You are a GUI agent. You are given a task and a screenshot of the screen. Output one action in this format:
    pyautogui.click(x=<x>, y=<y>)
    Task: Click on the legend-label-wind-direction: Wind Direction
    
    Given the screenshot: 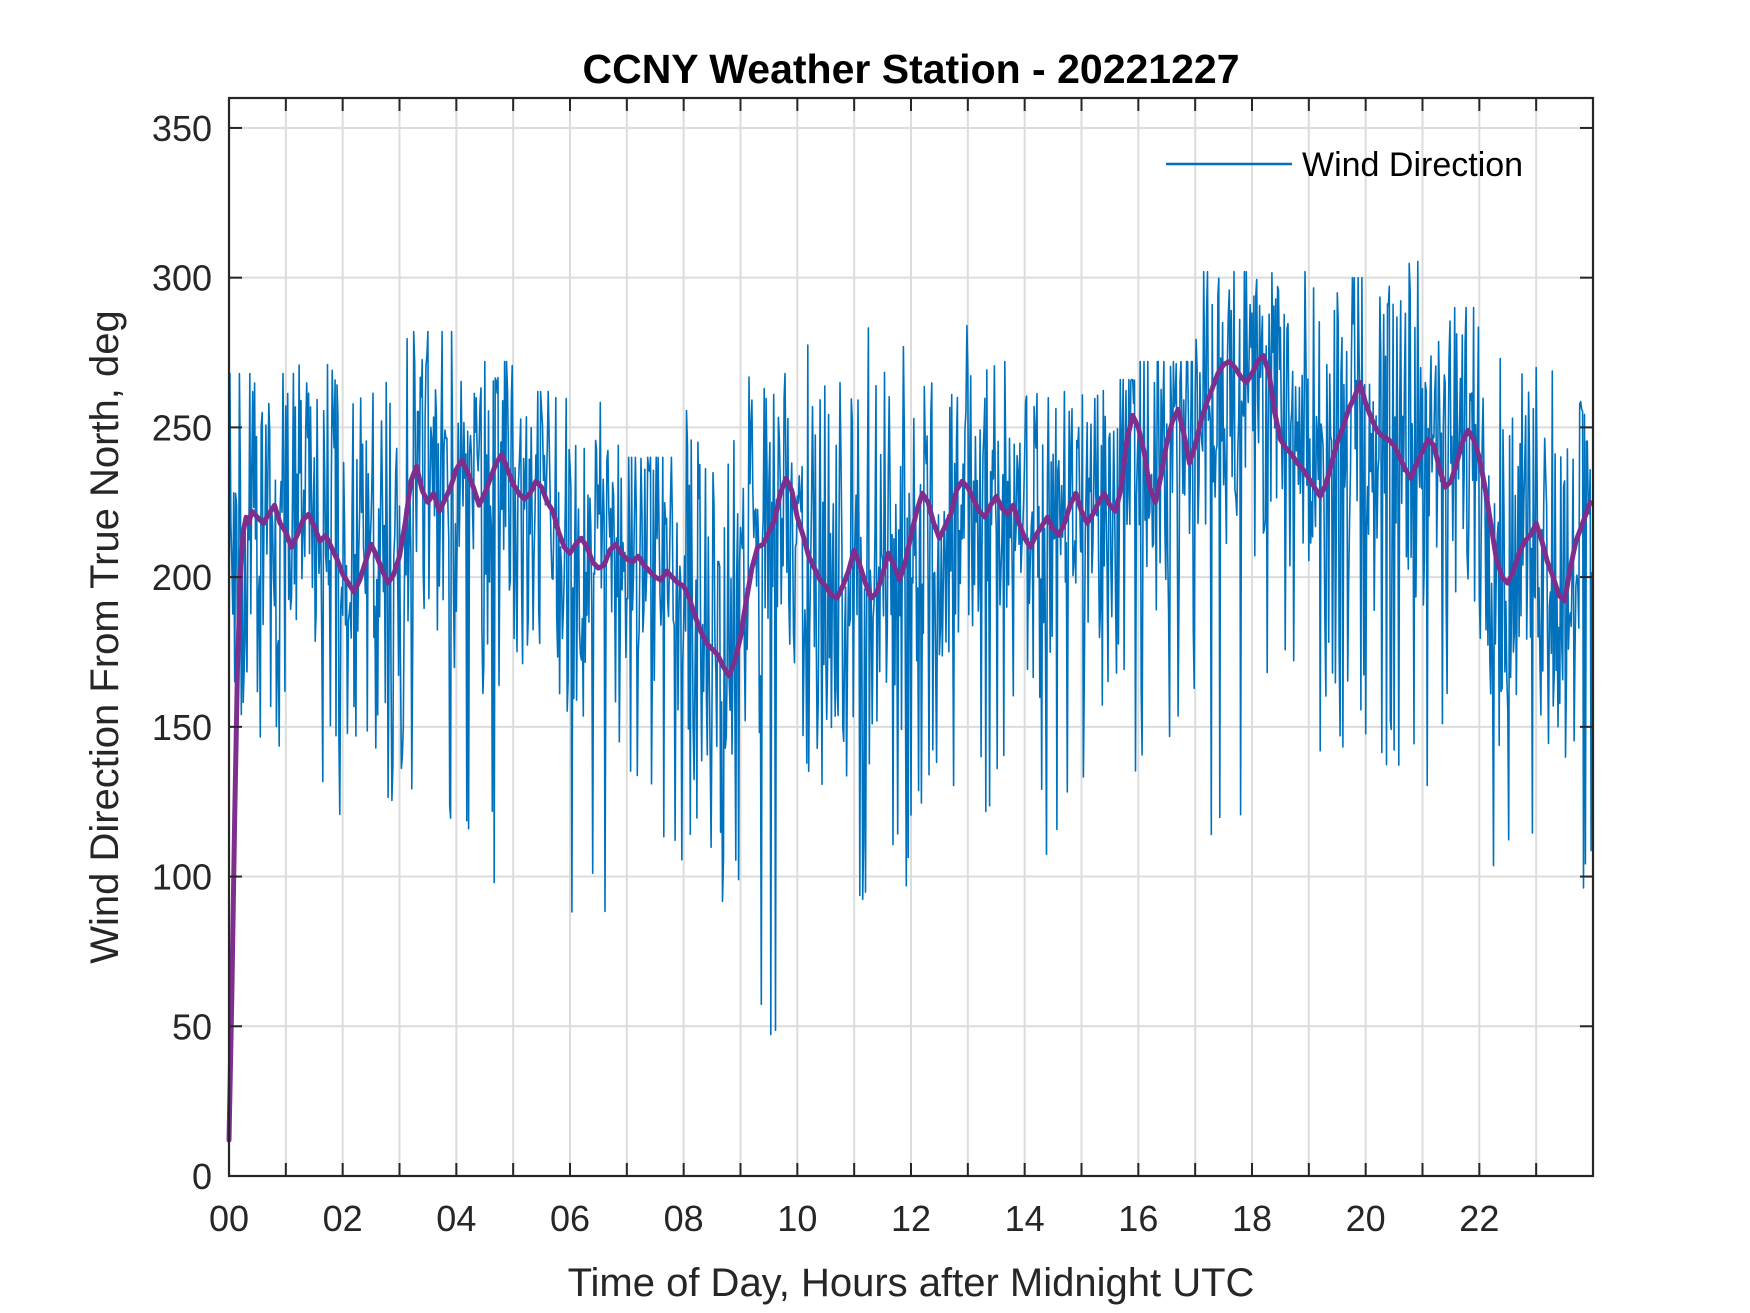 What is the action you would take?
    pyautogui.click(x=1412, y=165)
    